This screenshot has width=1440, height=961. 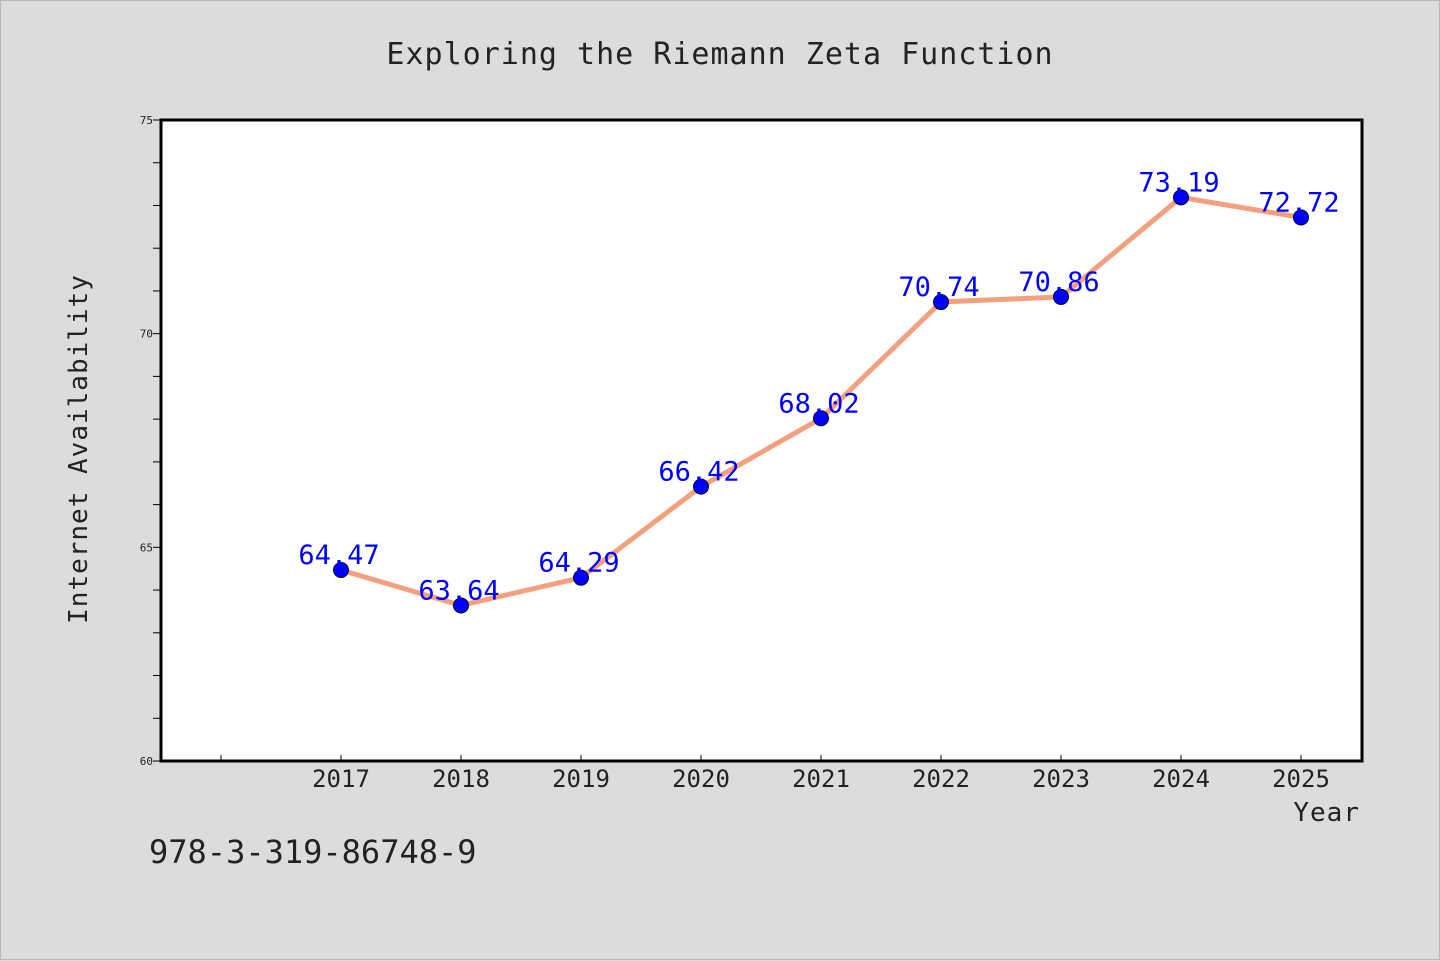 I want to click on data-label: 70.86, so click(x=1058, y=282).